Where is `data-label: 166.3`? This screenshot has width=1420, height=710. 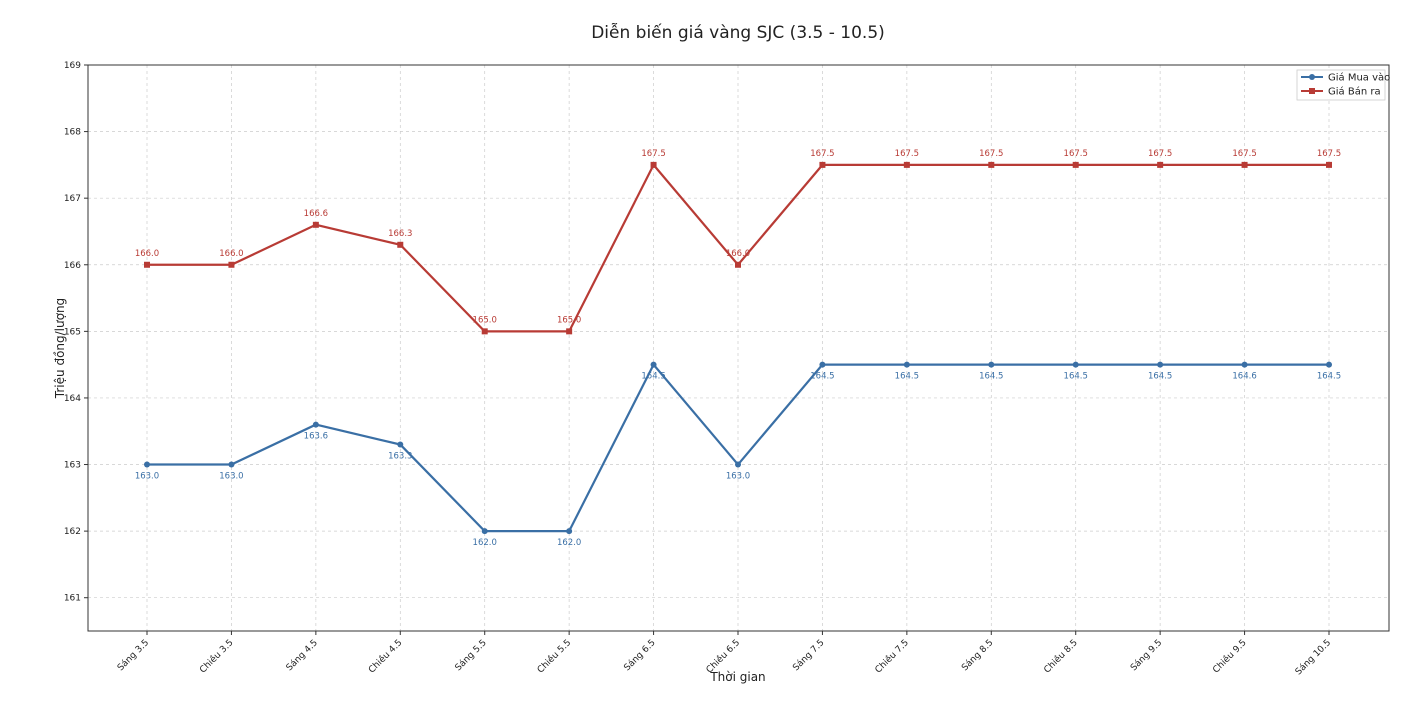
data-label: 166.3 is located at coordinates (400, 234).